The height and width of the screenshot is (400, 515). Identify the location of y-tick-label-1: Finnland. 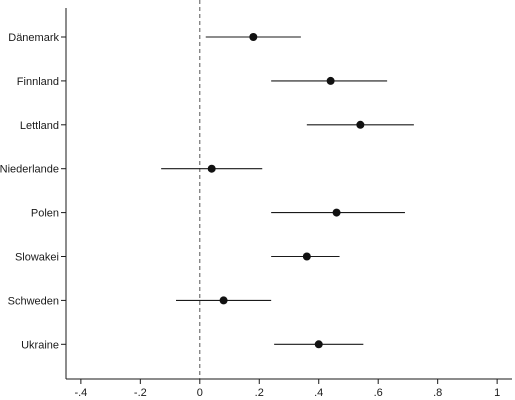
(38, 82).